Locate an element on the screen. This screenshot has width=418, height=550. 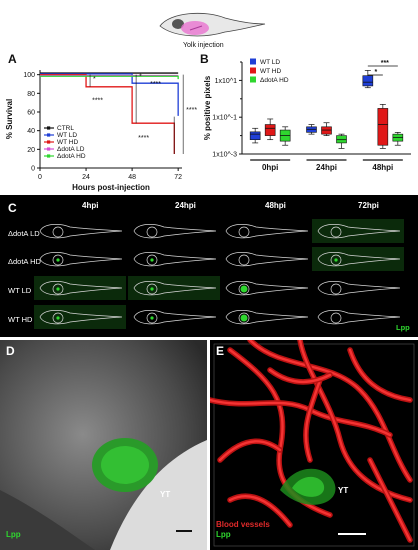
col-header: 4hpi is located at coordinates (90, 205).